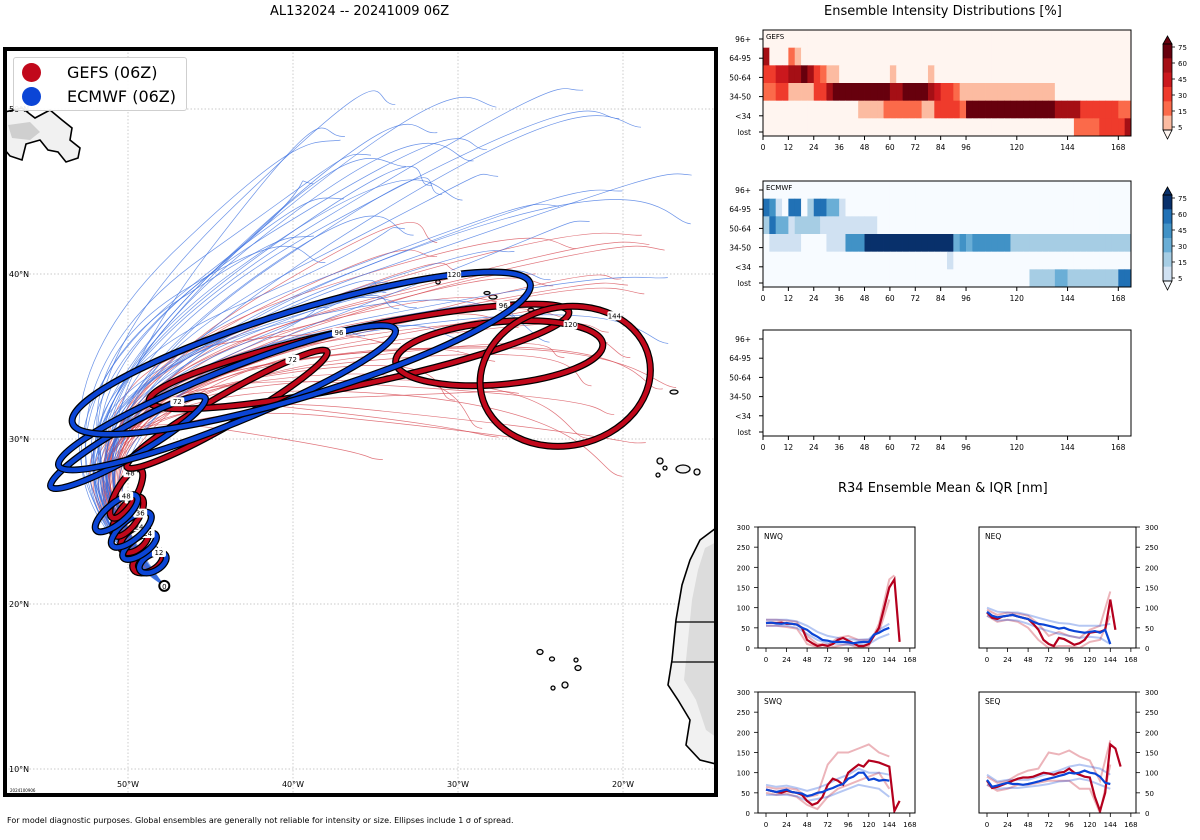 The width and height of the screenshot is (1200, 840). I want to click on intensity-x-label: 24, so click(814, 147).